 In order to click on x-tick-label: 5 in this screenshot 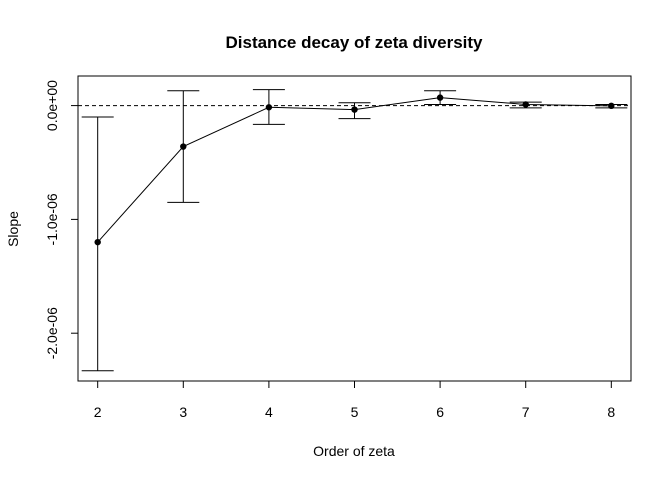, I will do `click(355, 412)`.